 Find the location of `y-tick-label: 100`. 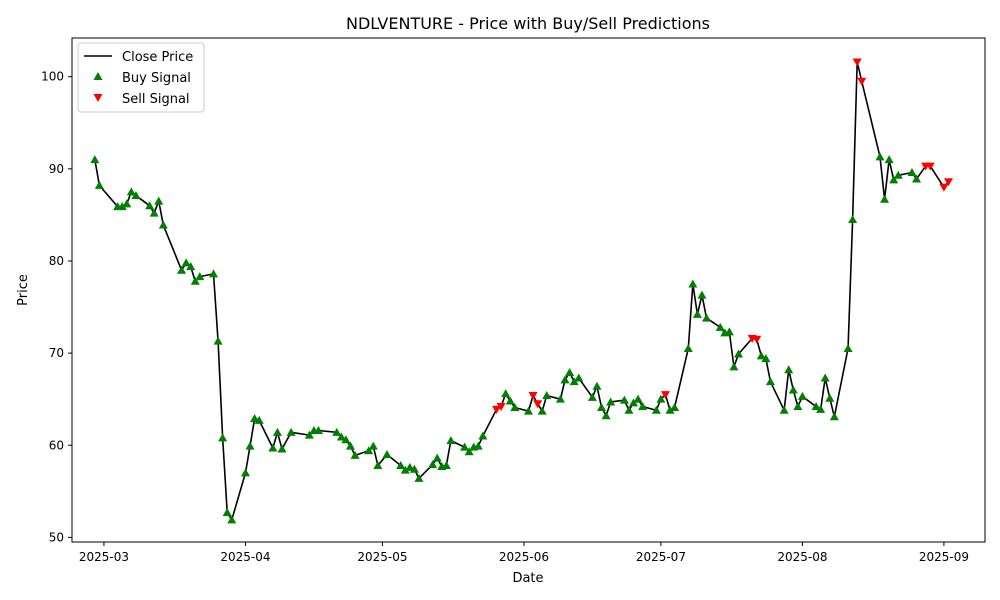

y-tick-label: 100 is located at coordinates (52, 77).